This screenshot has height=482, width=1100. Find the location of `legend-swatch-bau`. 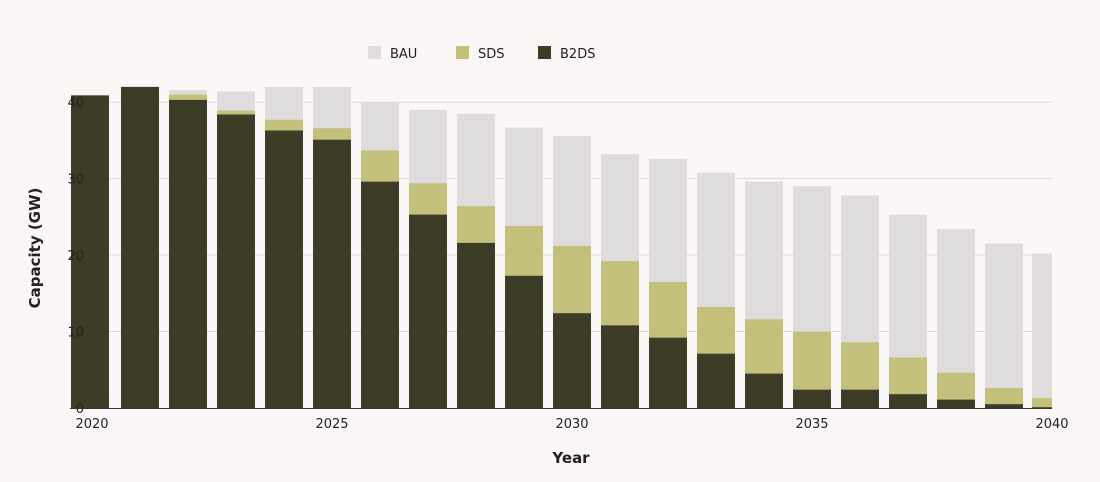

legend-swatch-bau is located at coordinates (374, 52).